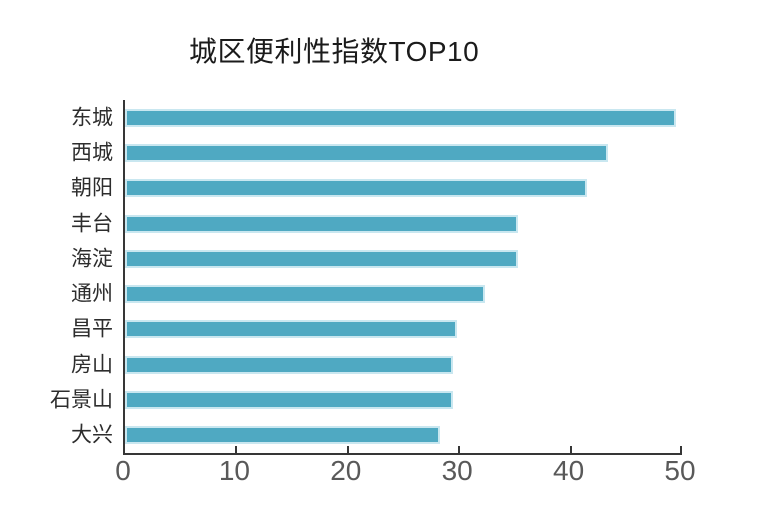 The image size is (782, 513). What do you see at coordinates (334, 51) in the screenshot?
I see `chart-title: 城区便利性指数TOP10` at bounding box center [334, 51].